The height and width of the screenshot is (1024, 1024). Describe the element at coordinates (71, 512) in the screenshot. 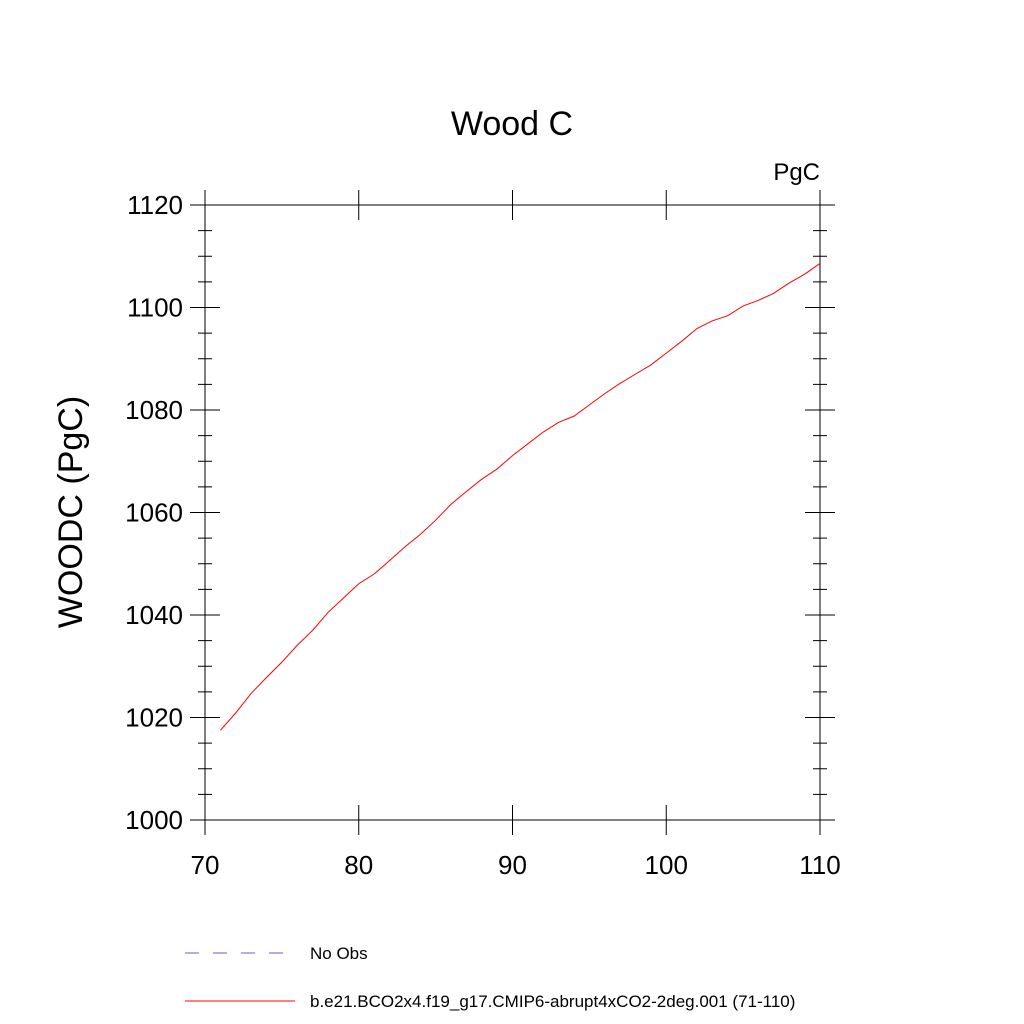

I see `y-axis-label: WOODC (PgC)` at that location.